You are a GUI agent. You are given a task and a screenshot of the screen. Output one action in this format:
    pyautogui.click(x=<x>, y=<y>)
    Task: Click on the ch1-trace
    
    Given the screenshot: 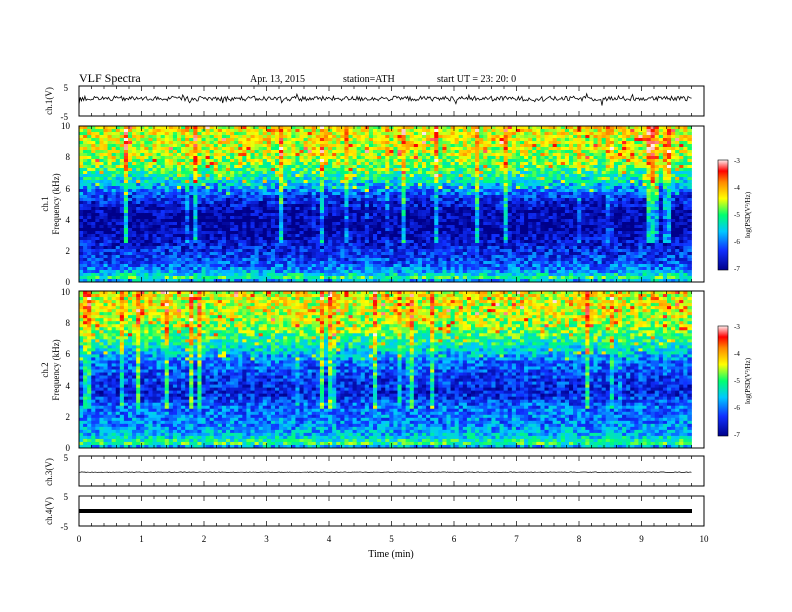 What is the action you would take?
    pyautogui.click(x=385, y=99)
    